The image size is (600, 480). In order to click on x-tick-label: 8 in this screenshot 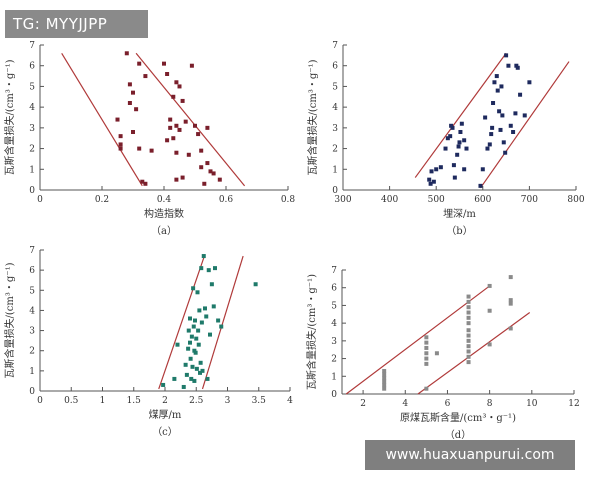, I will do `click(490, 404)`.